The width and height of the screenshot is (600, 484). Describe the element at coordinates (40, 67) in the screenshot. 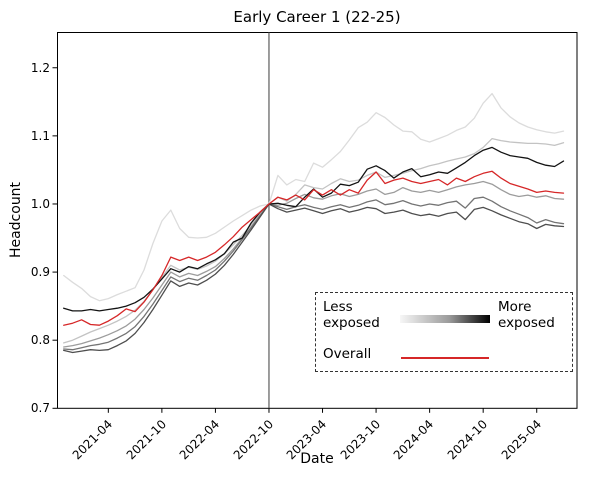

I see `y-tick-label: 1.2` at that location.